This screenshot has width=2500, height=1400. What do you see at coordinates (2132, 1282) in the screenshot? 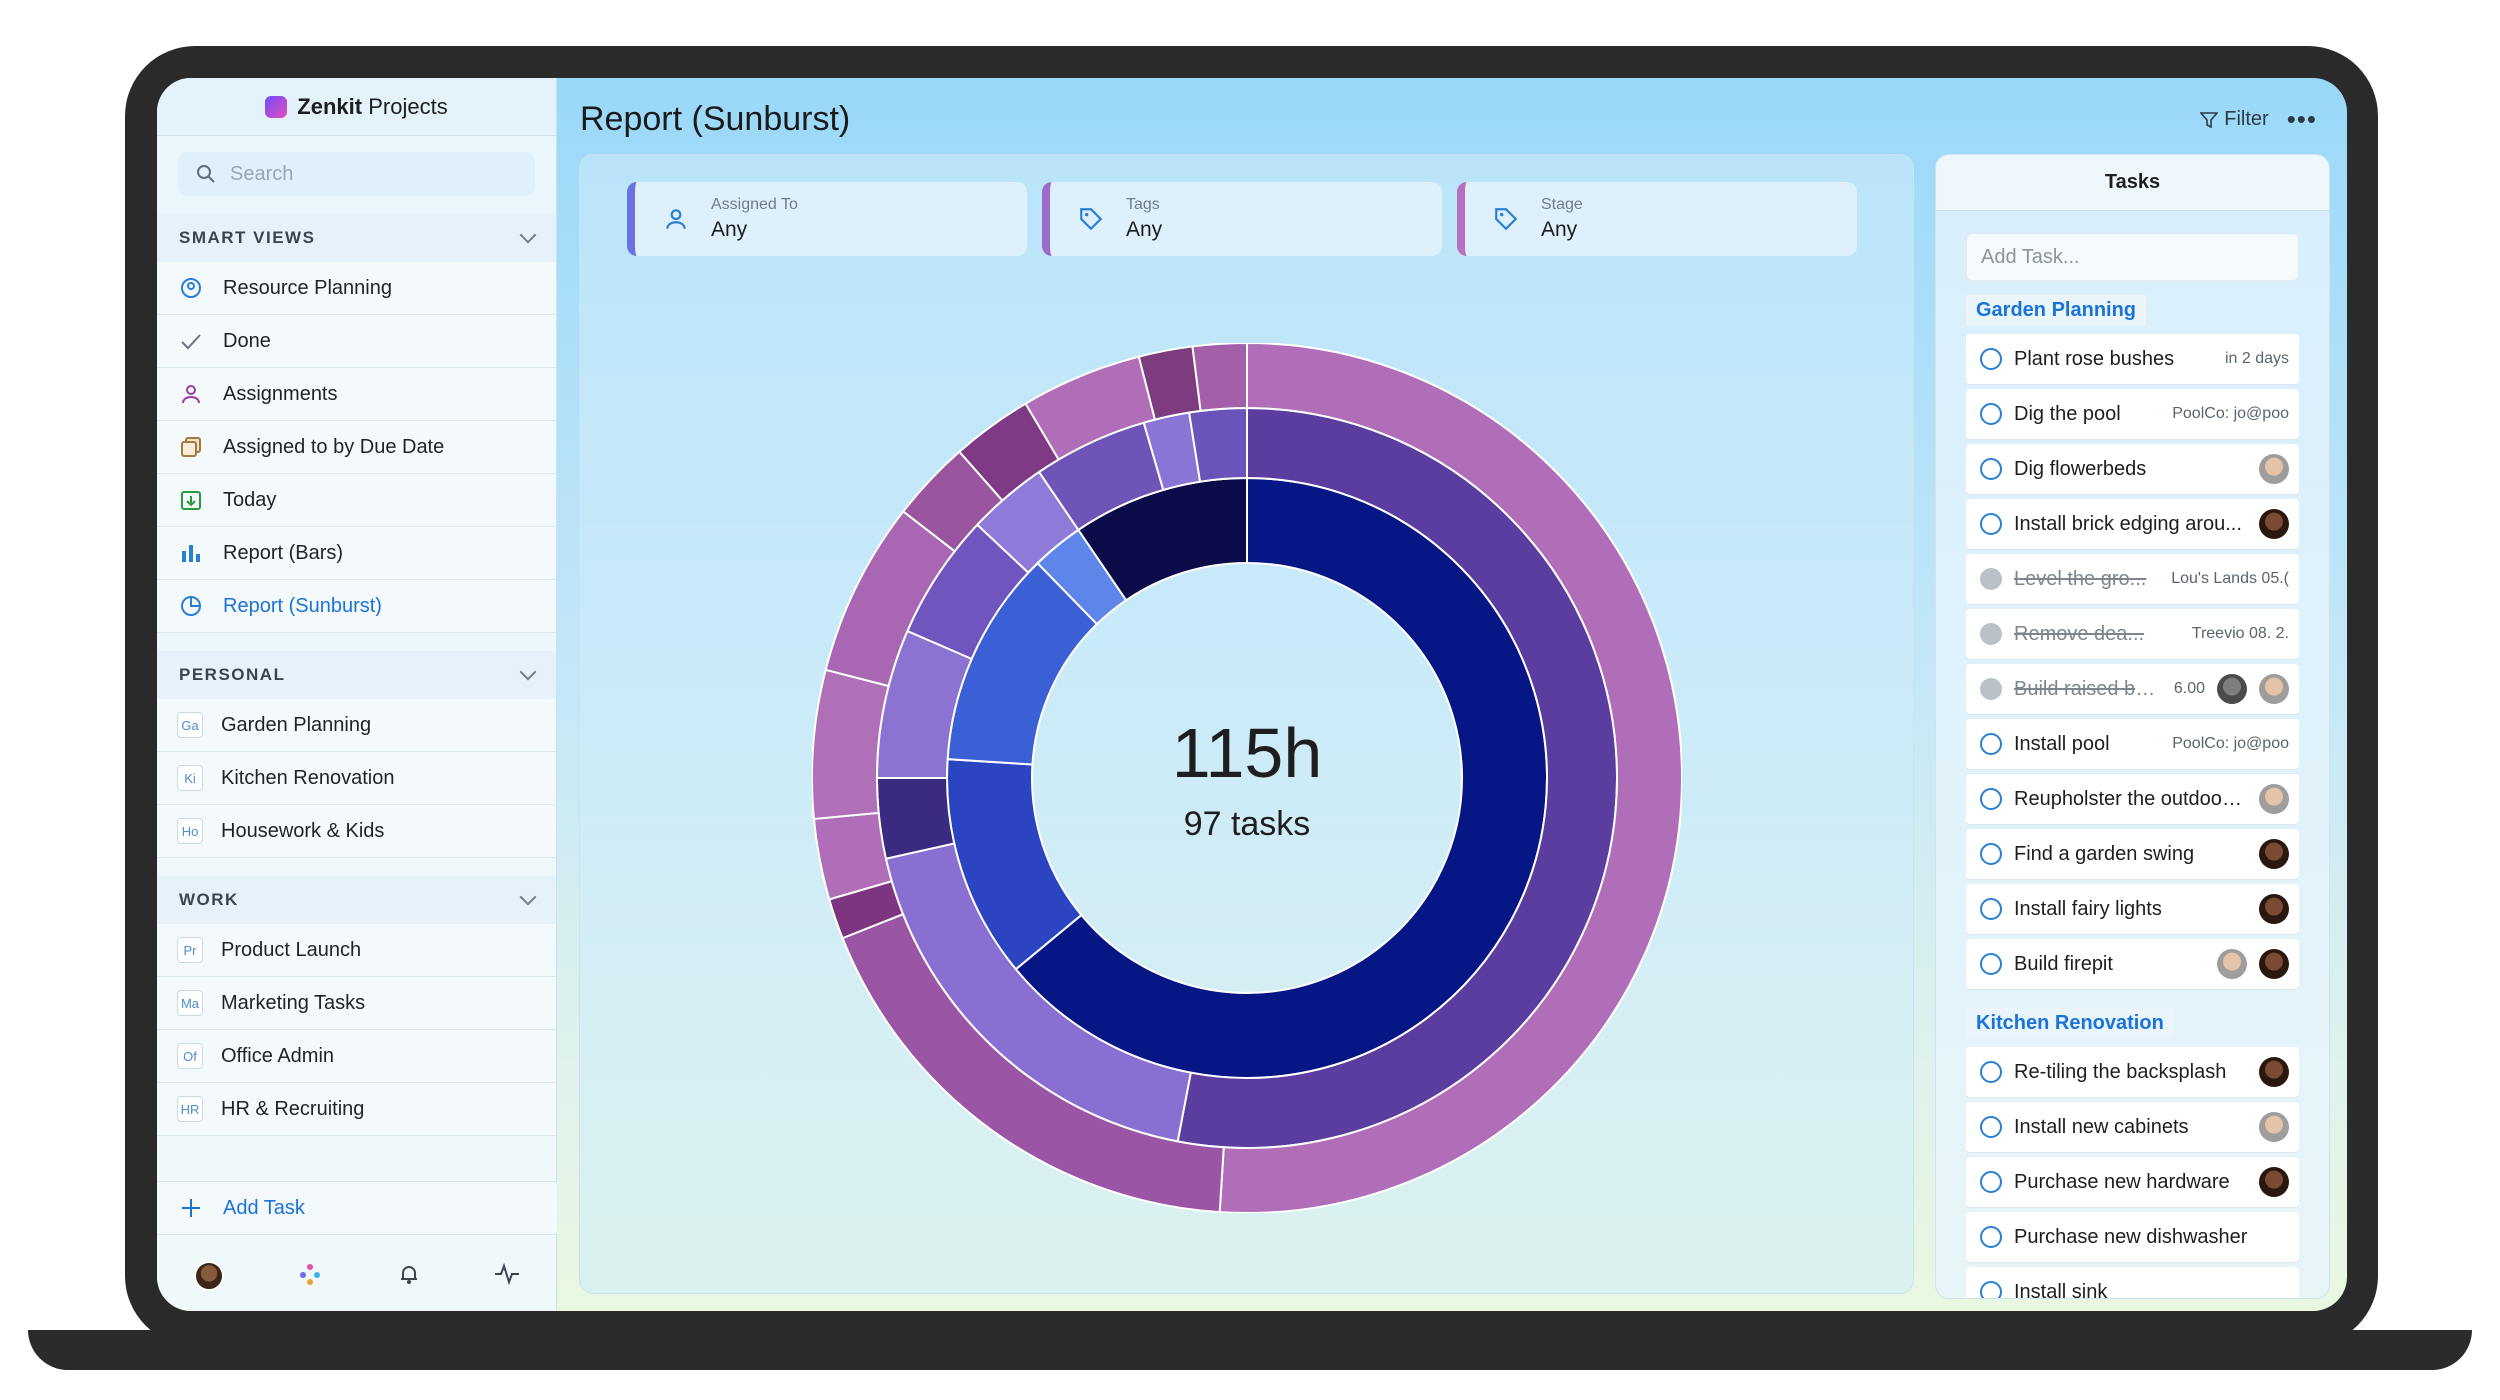
I see `task-row: Install sink` at bounding box center [2132, 1282].